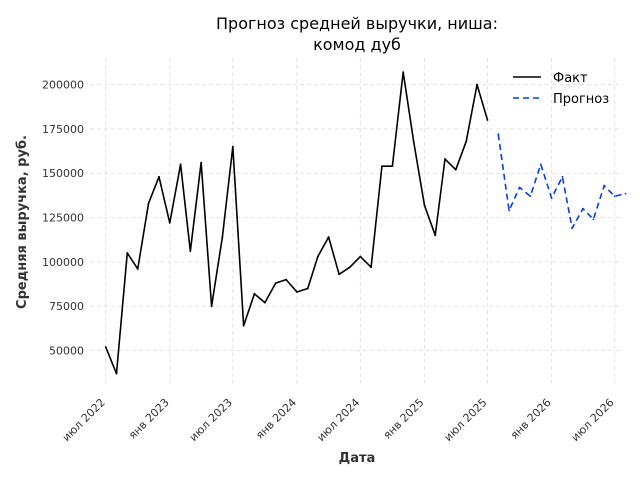 The height and width of the screenshot is (480, 640). Describe the element at coordinates (63, 173) in the screenshot. I see `y-tick-label-4: 150000` at that location.